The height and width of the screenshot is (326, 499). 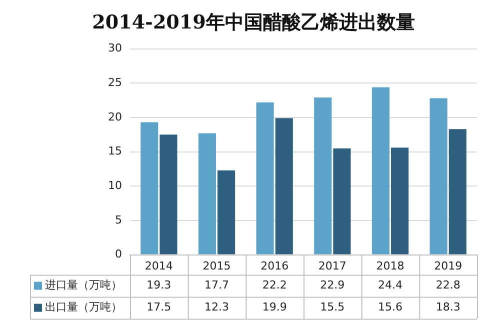 What do you see at coordinates (115, 48) in the screenshot?
I see `y-tick-label: 30` at bounding box center [115, 48].